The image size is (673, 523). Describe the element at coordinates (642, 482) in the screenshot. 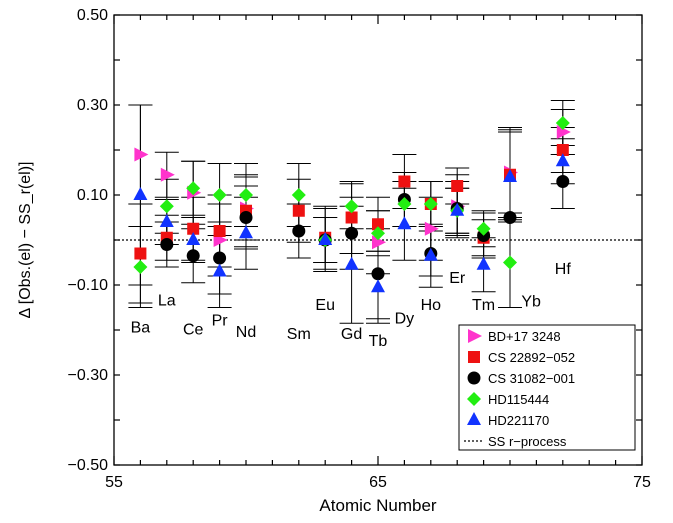

I see `x-tick-label: 75` at that location.